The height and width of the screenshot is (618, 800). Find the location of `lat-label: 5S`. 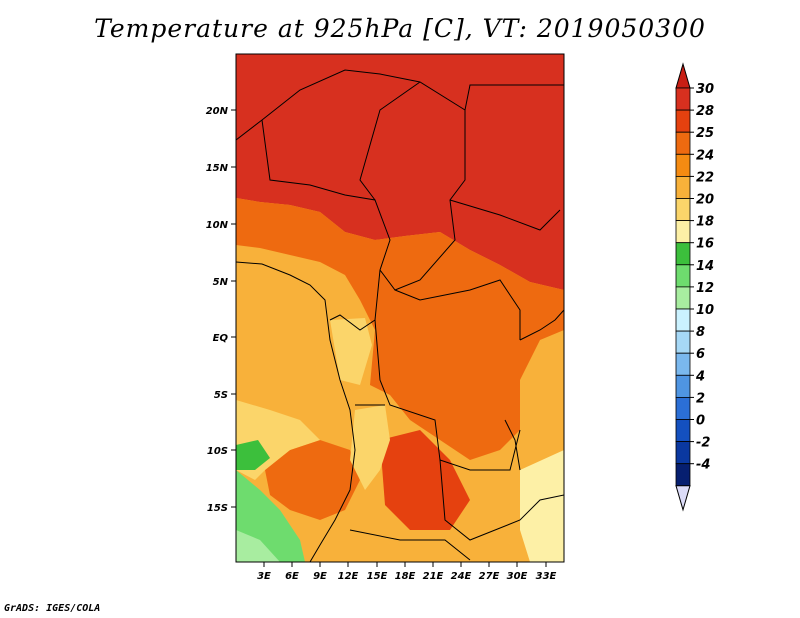

lat-label: 5S is located at coordinates (221, 395).